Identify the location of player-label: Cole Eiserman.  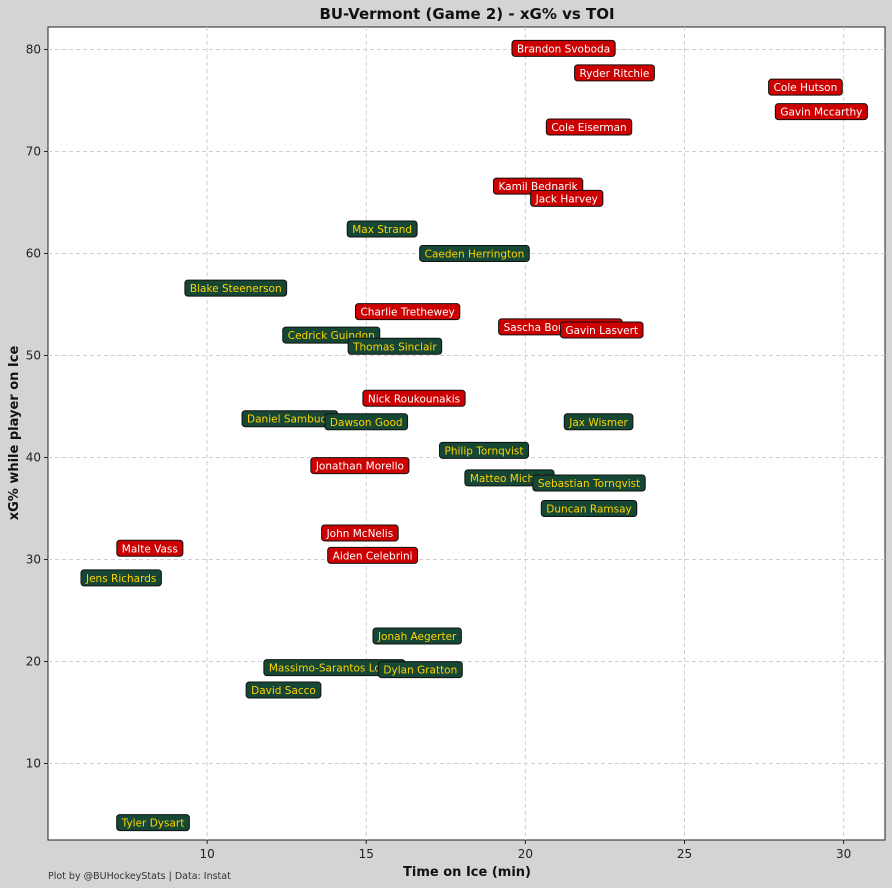
(588, 128).